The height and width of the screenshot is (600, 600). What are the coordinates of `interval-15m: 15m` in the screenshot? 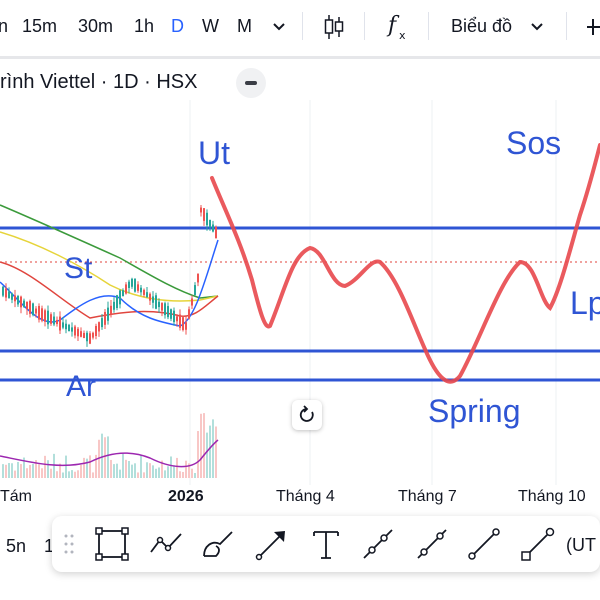 It's located at (40, 26).